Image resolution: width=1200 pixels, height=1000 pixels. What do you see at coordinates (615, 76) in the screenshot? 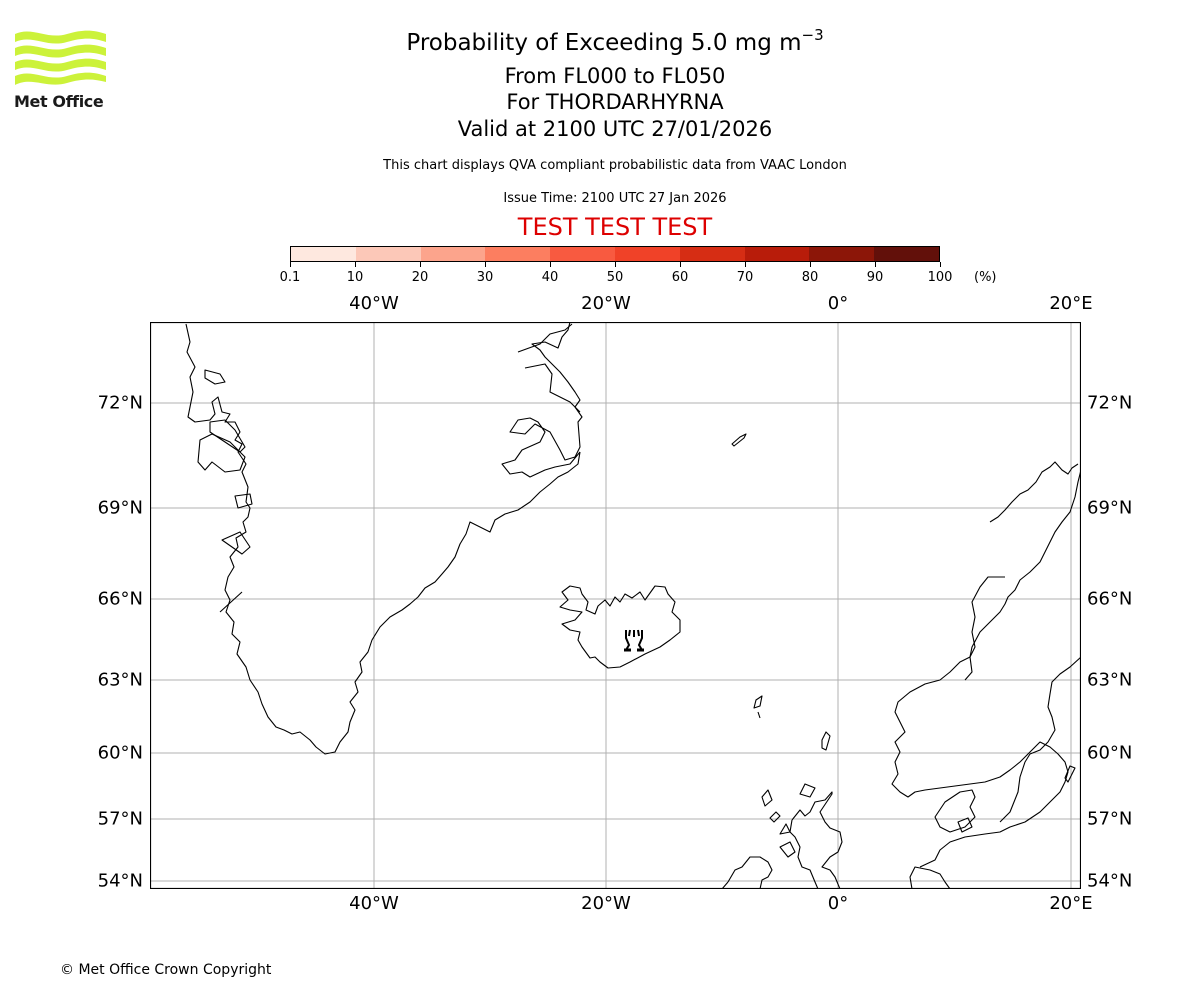
I see `flight-level-range: From FL000 to FL050` at bounding box center [615, 76].